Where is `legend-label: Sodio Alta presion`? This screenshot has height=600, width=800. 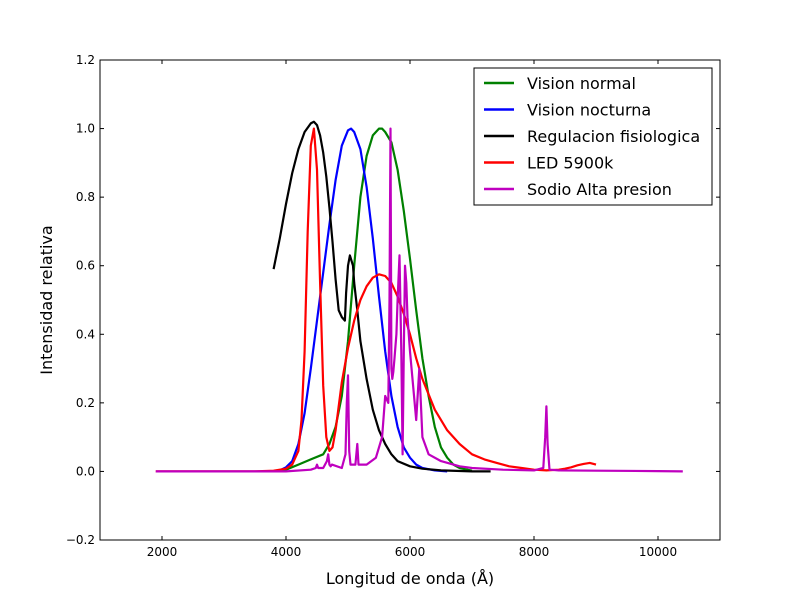 legend-label: Sodio Alta presion is located at coordinates (599, 189).